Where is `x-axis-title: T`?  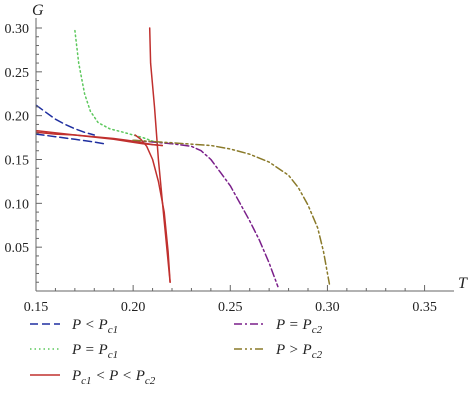 x-axis-title: T is located at coordinates (463, 283).